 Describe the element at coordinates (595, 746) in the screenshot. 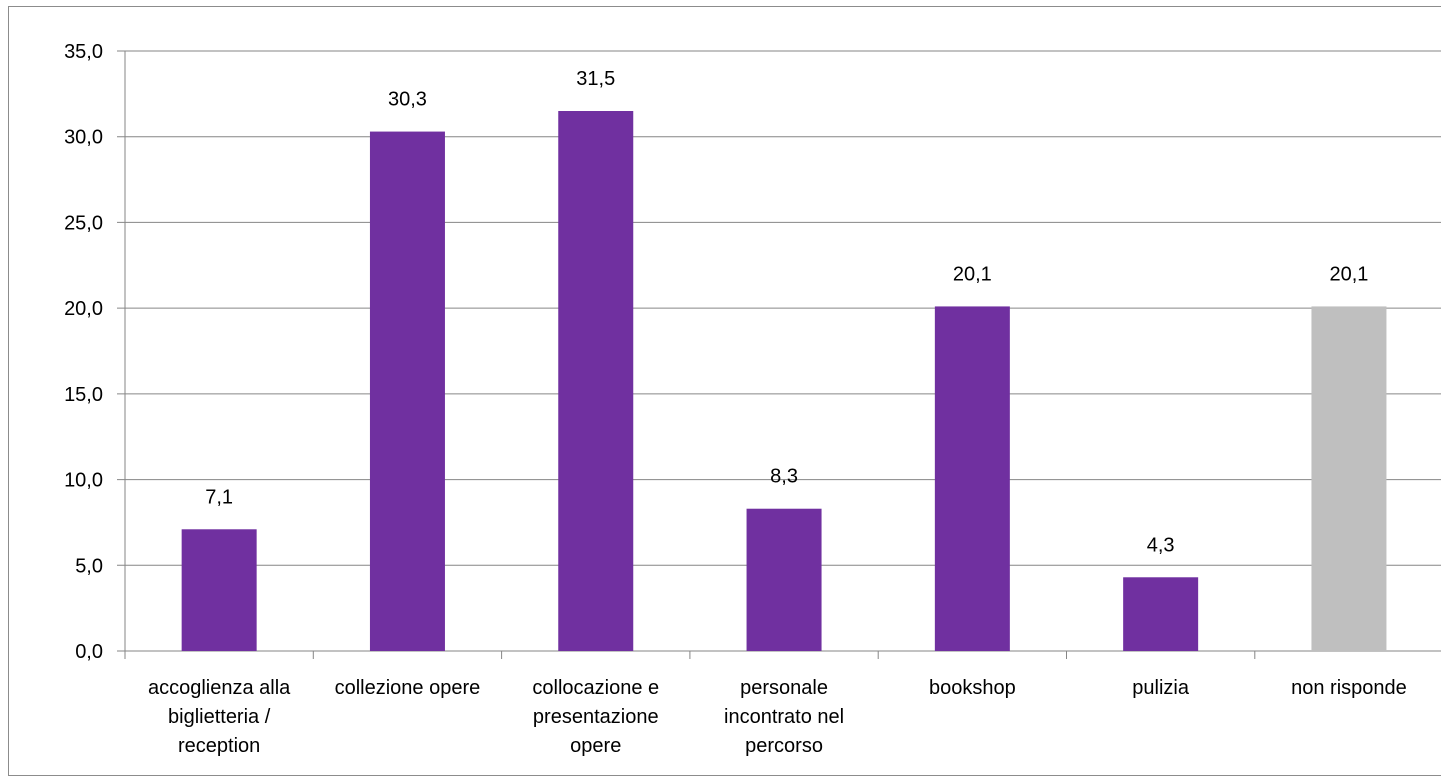

I see `x-category-label: opere` at that location.